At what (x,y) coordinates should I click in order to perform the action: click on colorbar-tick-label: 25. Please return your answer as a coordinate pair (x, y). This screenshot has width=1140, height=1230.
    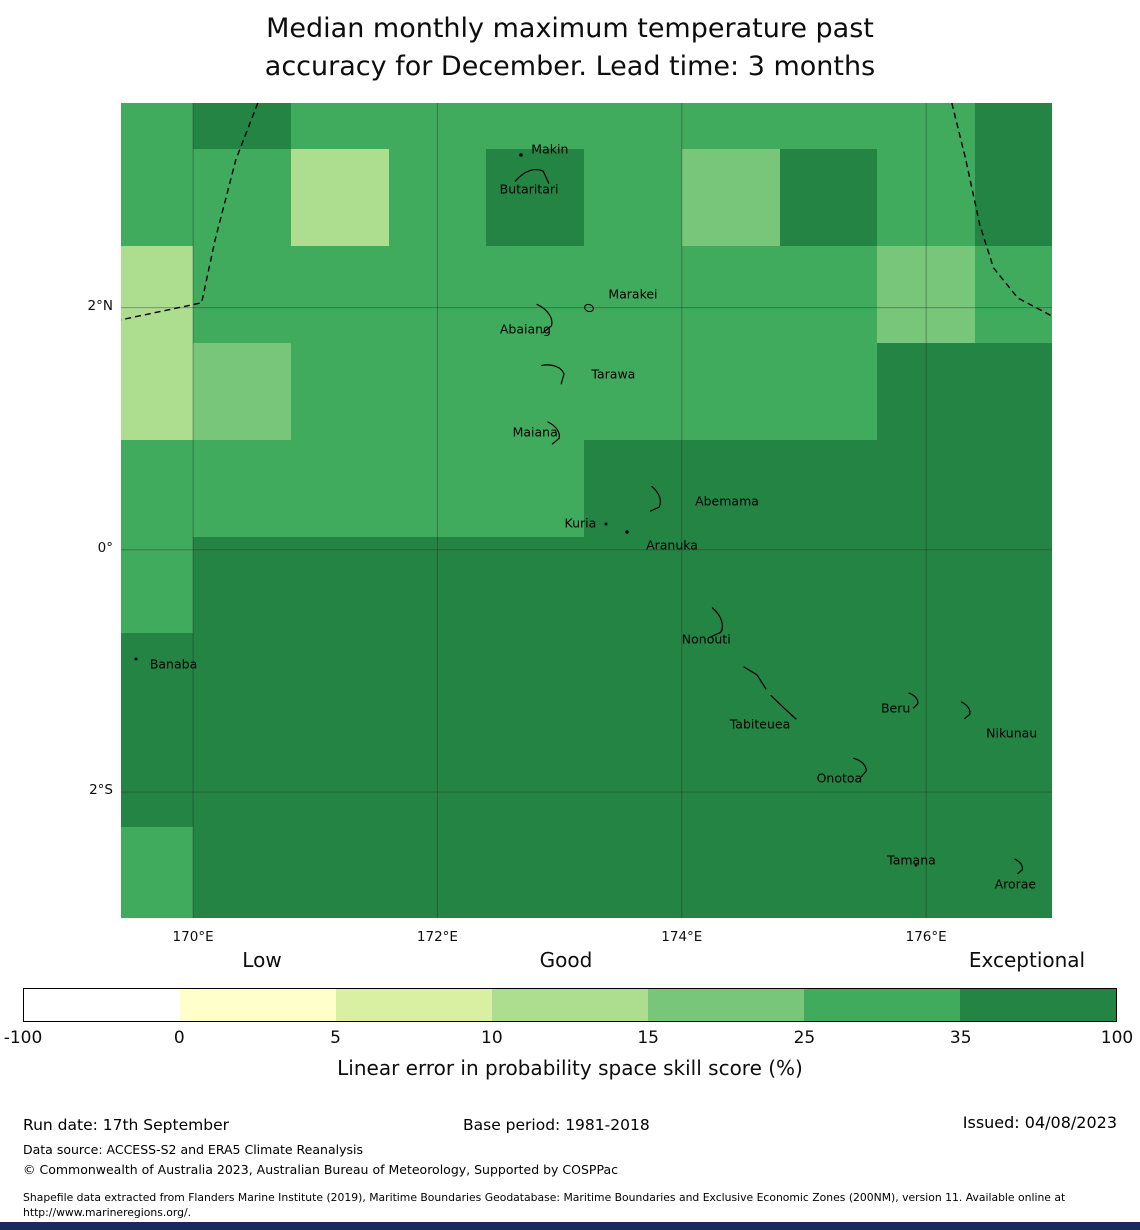
    Looking at the image, I should click on (804, 1038).